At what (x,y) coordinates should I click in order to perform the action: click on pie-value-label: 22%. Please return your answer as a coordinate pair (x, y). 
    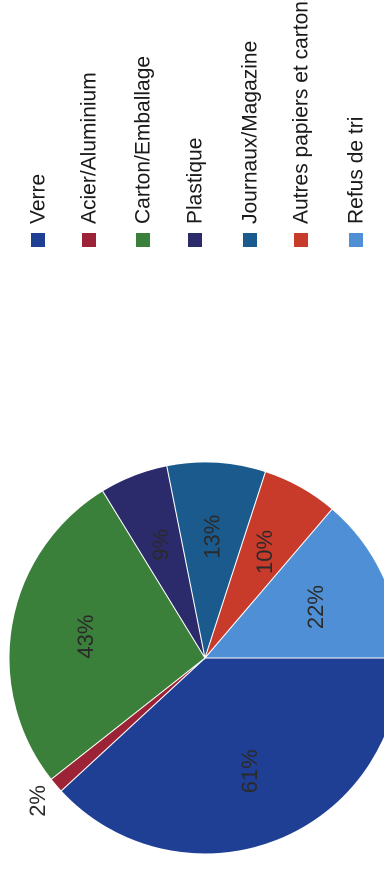
    Looking at the image, I should click on (315, 607).